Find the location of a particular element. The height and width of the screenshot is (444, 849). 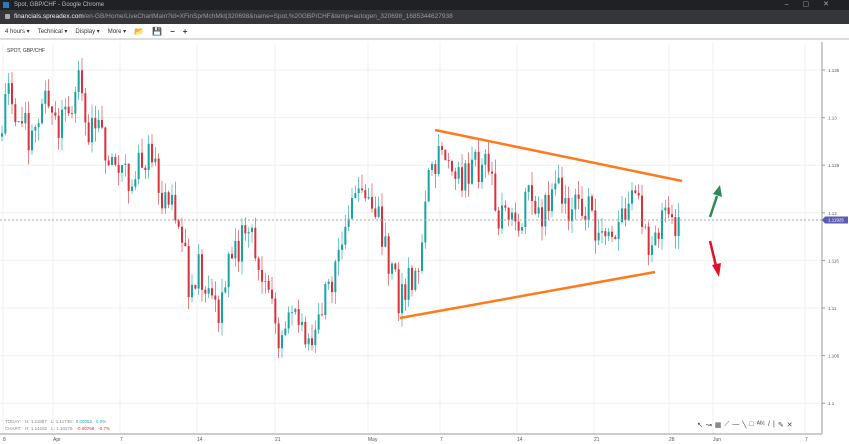

x-tick-label: Apr is located at coordinates (57, 440).